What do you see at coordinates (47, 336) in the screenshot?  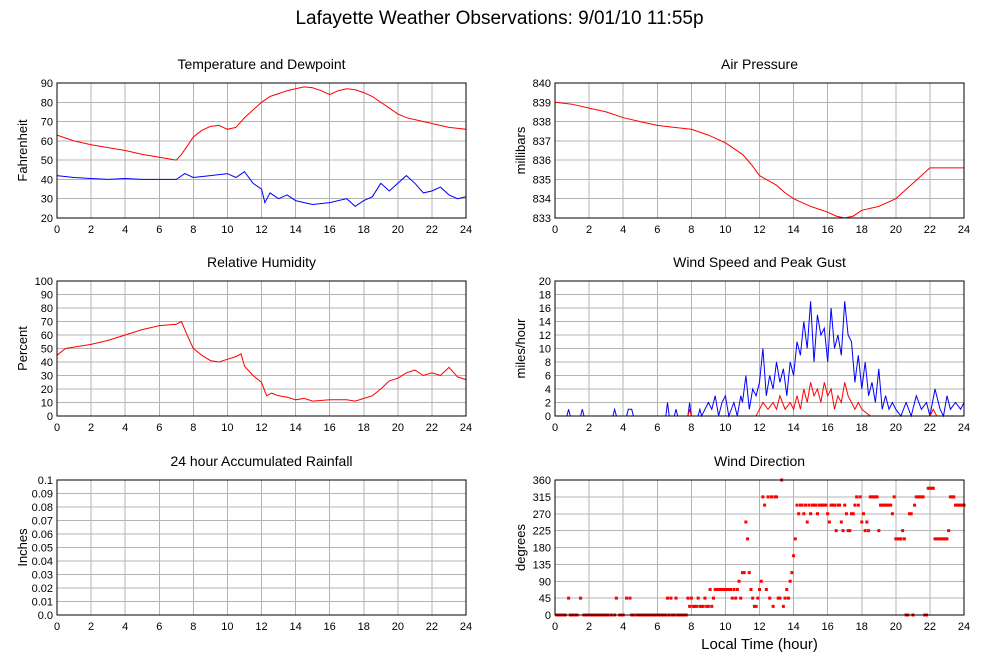 I see `chart-2-ytick-label: 60` at bounding box center [47, 336].